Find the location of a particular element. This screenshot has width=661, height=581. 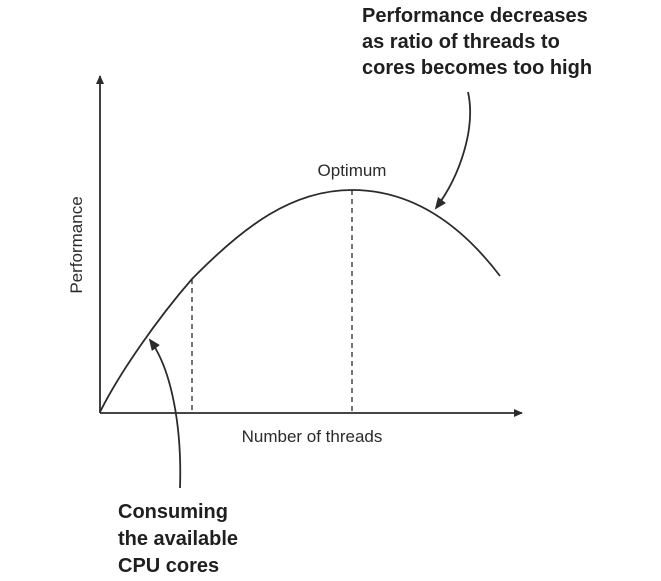

callout-bottom-line-2: the available is located at coordinates (178, 539).